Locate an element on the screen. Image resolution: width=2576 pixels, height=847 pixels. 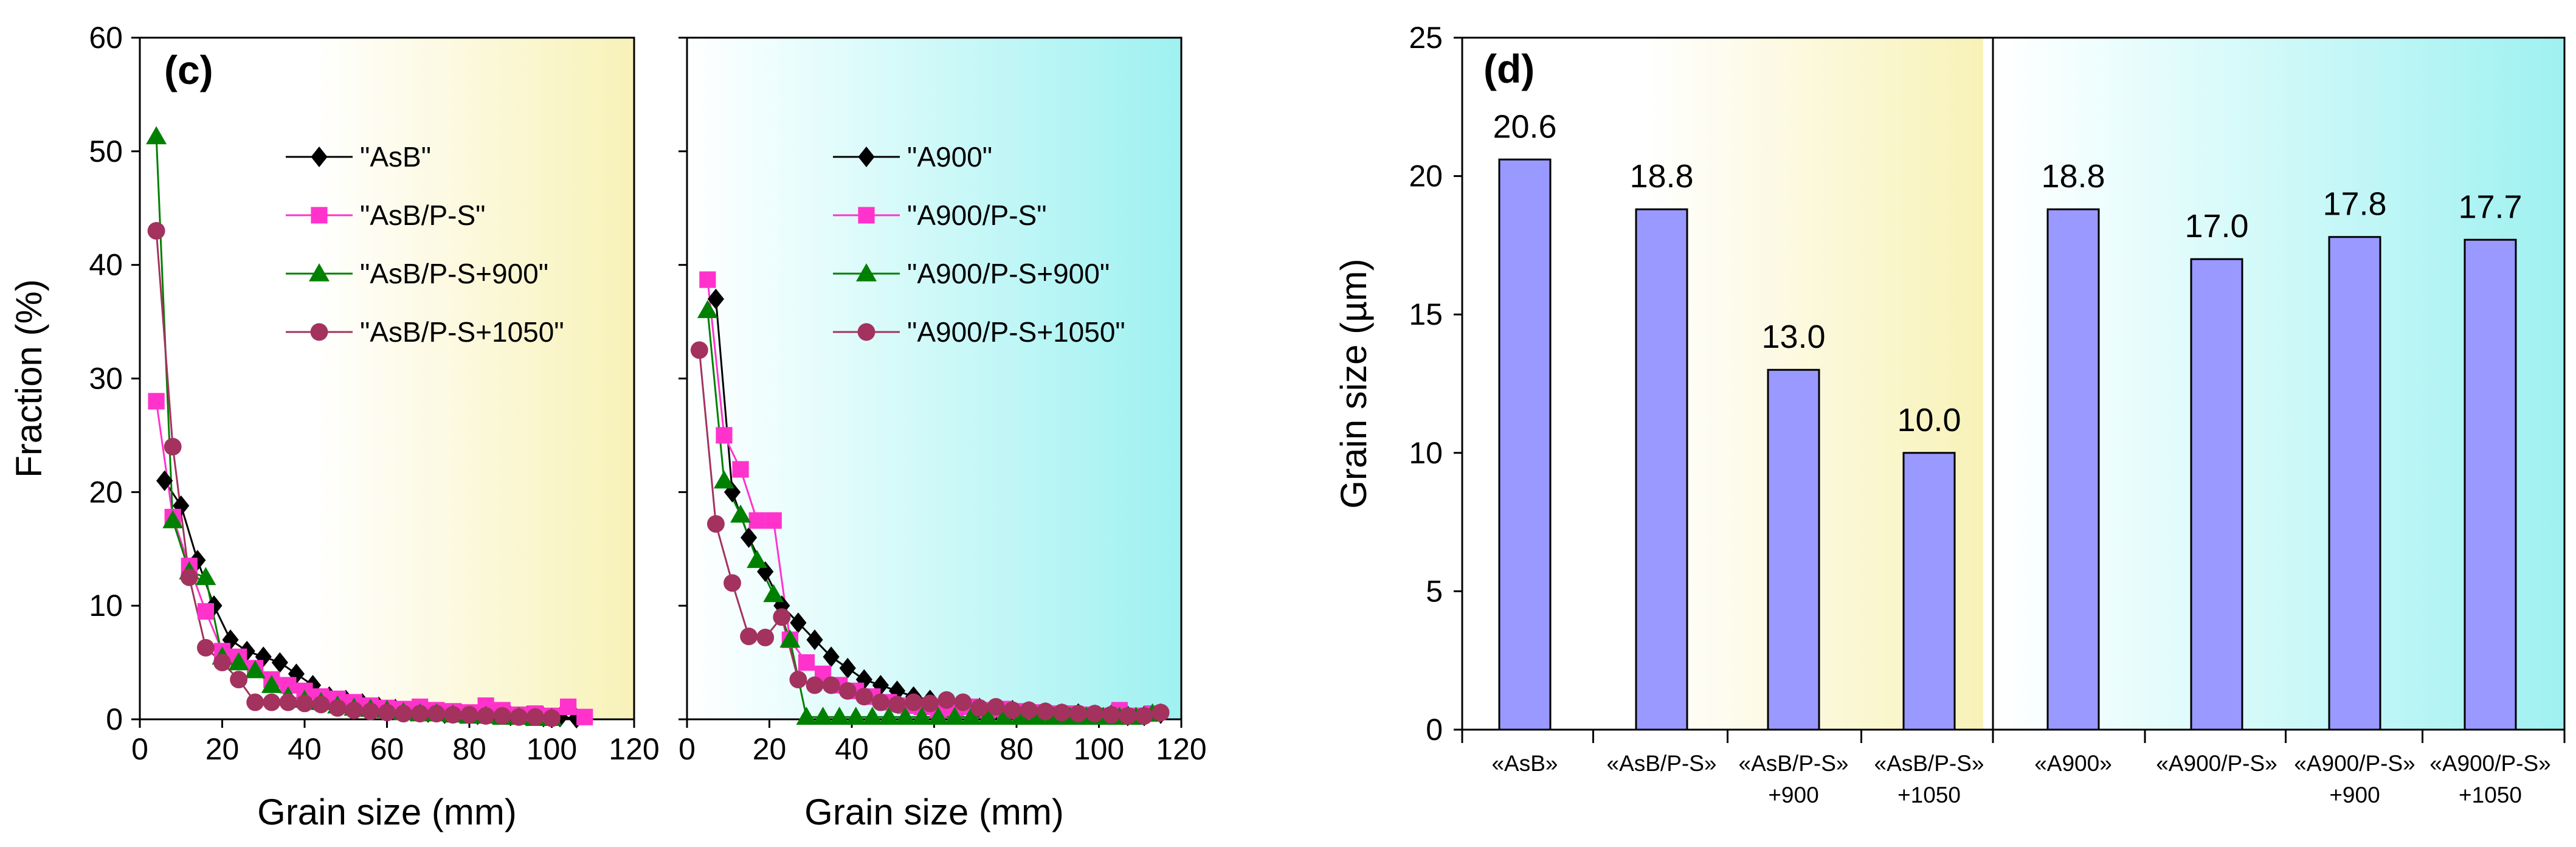
y-tick-label: 60 is located at coordinates (106, 38).